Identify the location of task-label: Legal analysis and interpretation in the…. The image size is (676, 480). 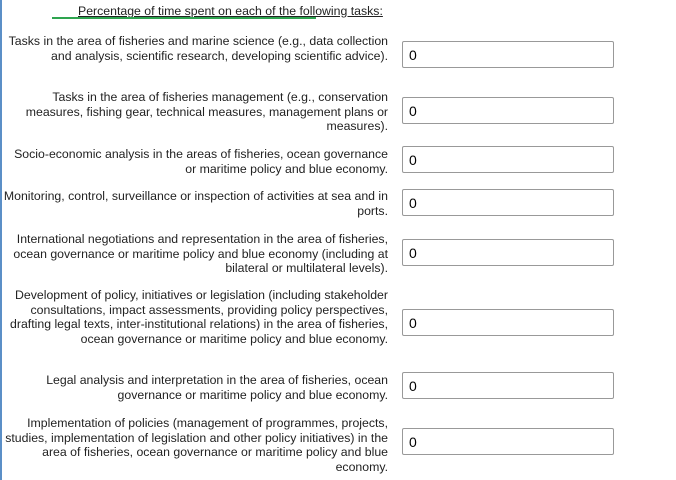
(217, 387).